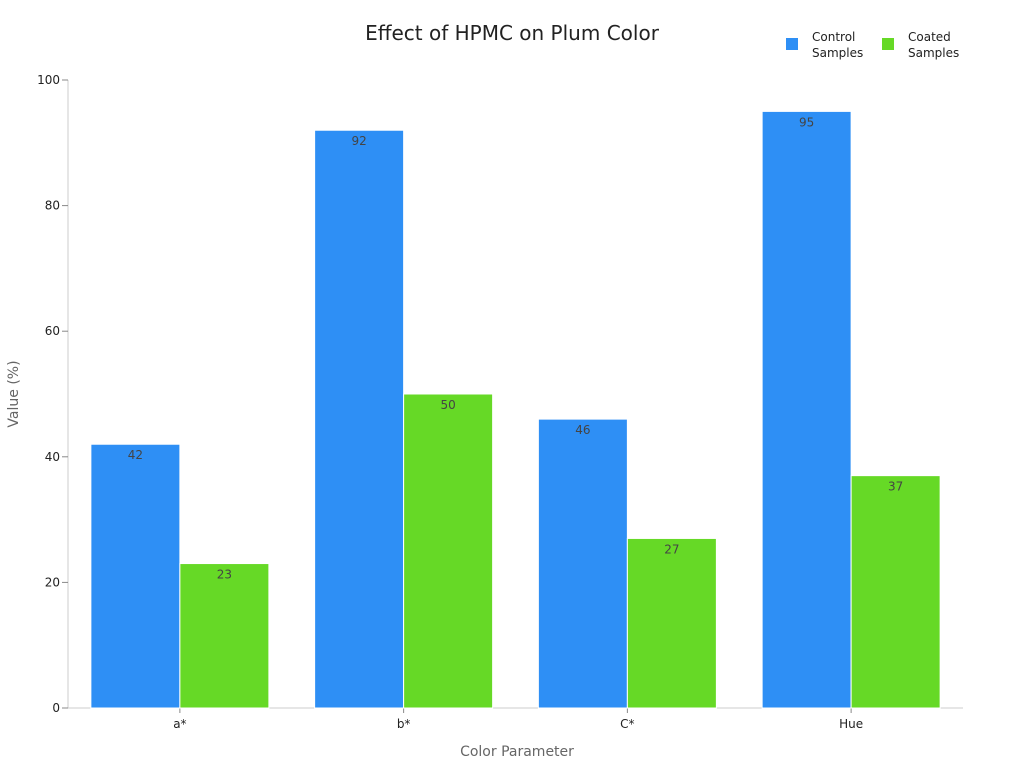  Describe the element at coordinates (895, 487) in the screenshot. I see `bar-value-label: 37` at that location.